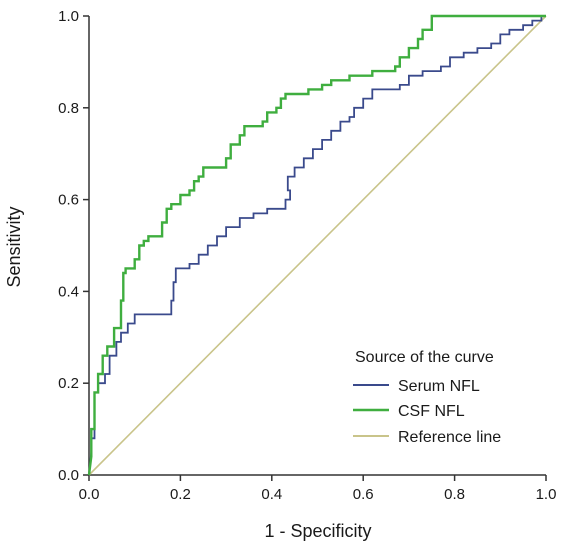 This screenshot has width=568, height=552. I want to click on y-tick-label: 1.0, so click(68, 16).